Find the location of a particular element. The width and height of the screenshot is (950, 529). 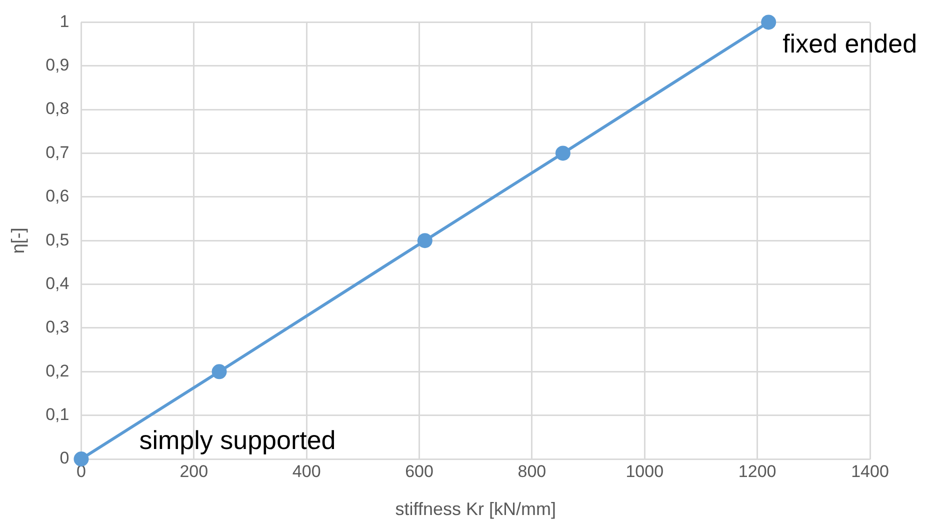

y-tick-label: 0,1 is located at coordinates (58, 414).